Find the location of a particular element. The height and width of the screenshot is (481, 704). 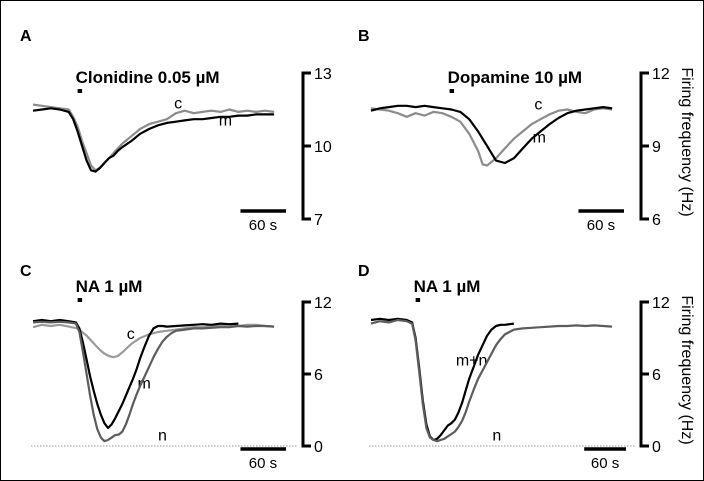

y-tick-label: 7 is located at coordinates (318, 220).